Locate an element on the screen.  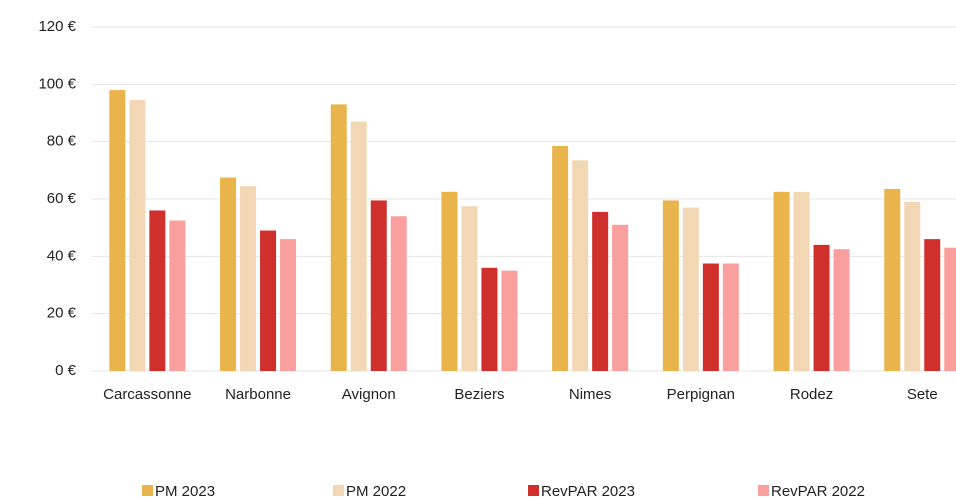
x-tick-label: Sete is located at coordinates (922, 394).